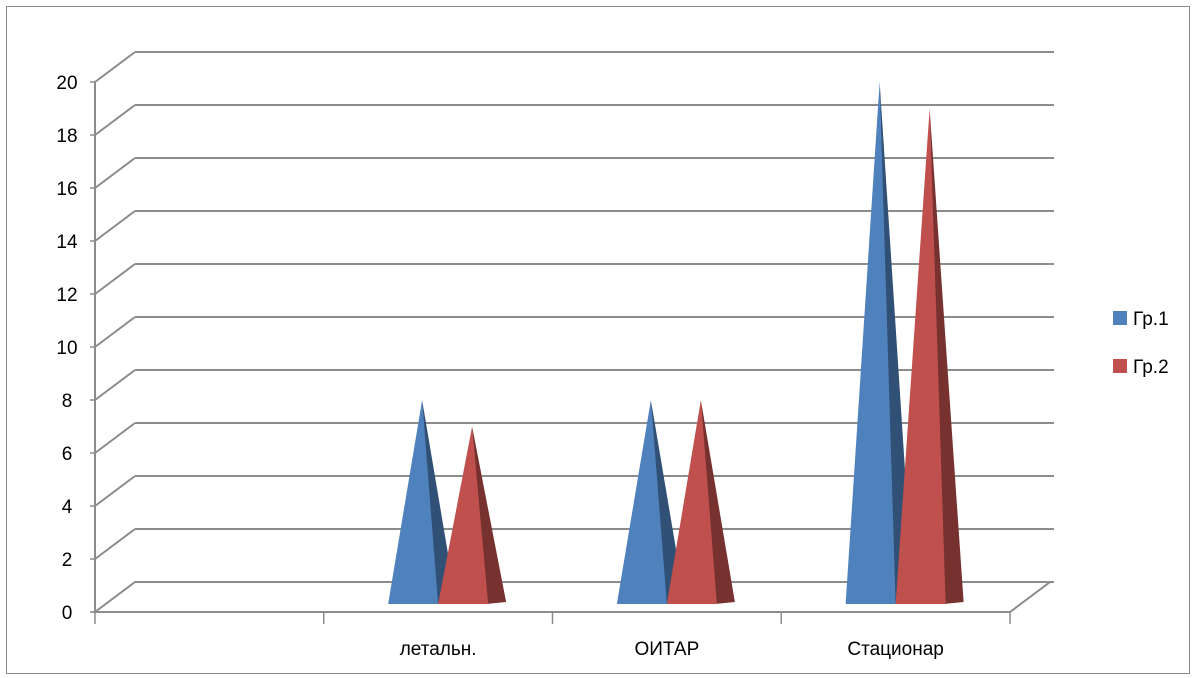 This screenshot has width=1196, height=678. I want to click on y-tick-label: 16, so click(66, 189).